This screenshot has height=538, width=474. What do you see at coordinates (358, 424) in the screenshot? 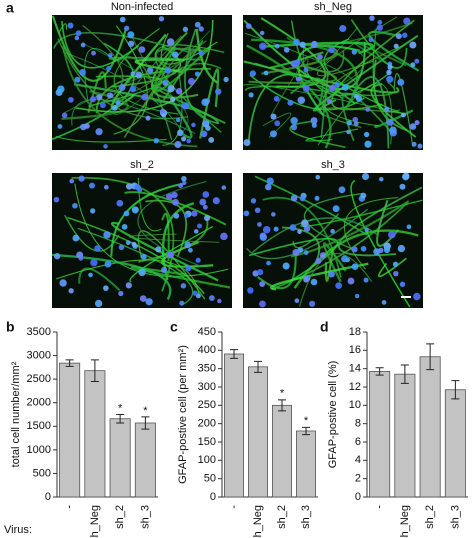
I see `y-tick-label: 8` at bounding box center [358, 424].